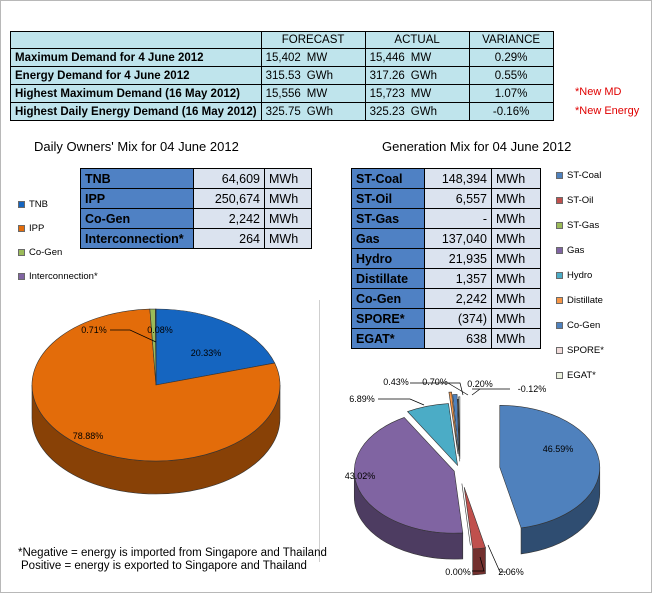 Image resolution: width=652 pixels, height=593 pixels. Describe the element at coordinates (511, 40) in the screenshot. I see `summary-header-variance: VARIANCE` at that location.